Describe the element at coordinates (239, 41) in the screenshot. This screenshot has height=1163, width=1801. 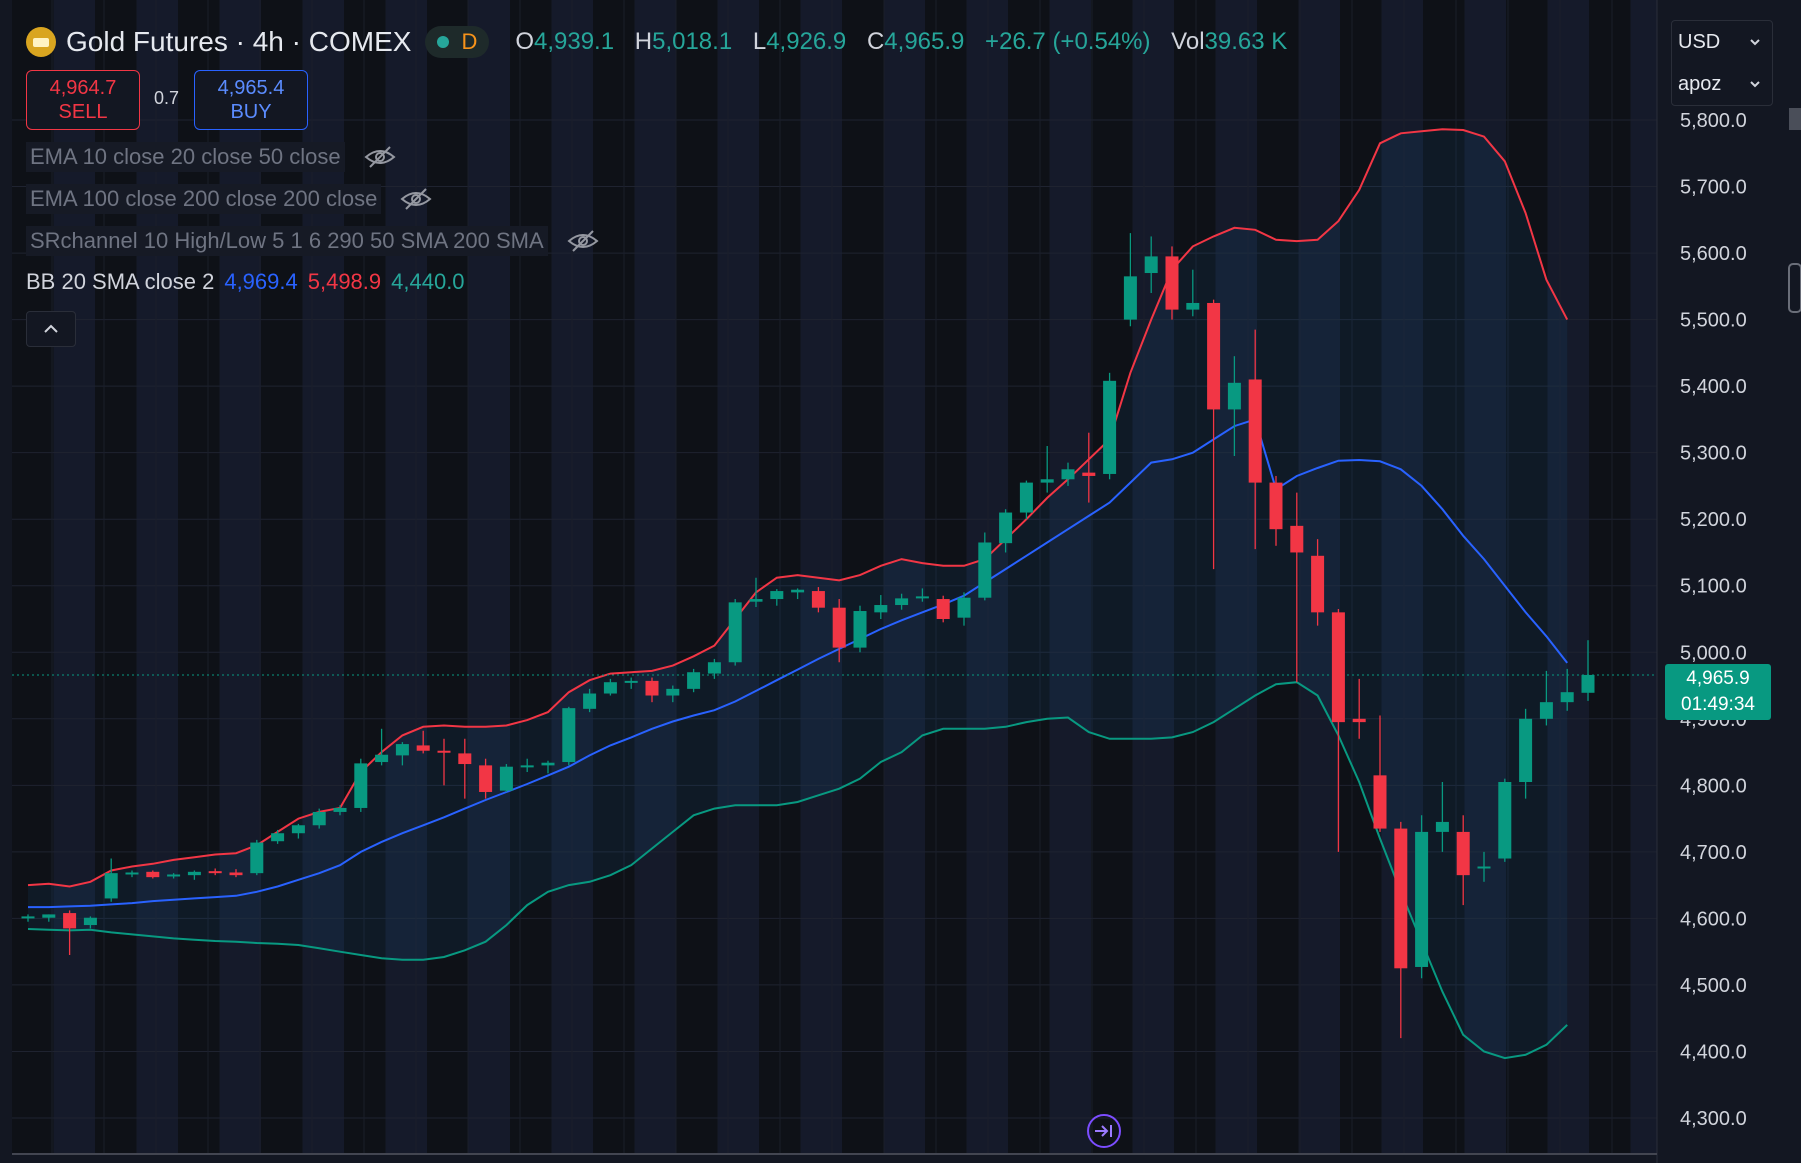
I see `symbol-title: Gold Futures · 4h · COMEX` at that location.